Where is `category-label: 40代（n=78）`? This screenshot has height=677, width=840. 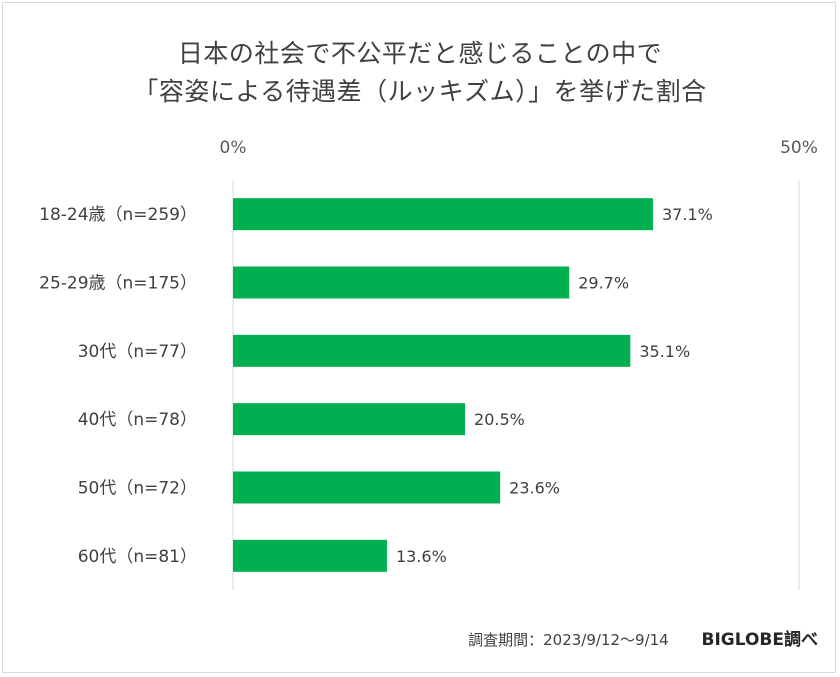 category-label: 40代（n=78） is located at coordinates (137, 420).